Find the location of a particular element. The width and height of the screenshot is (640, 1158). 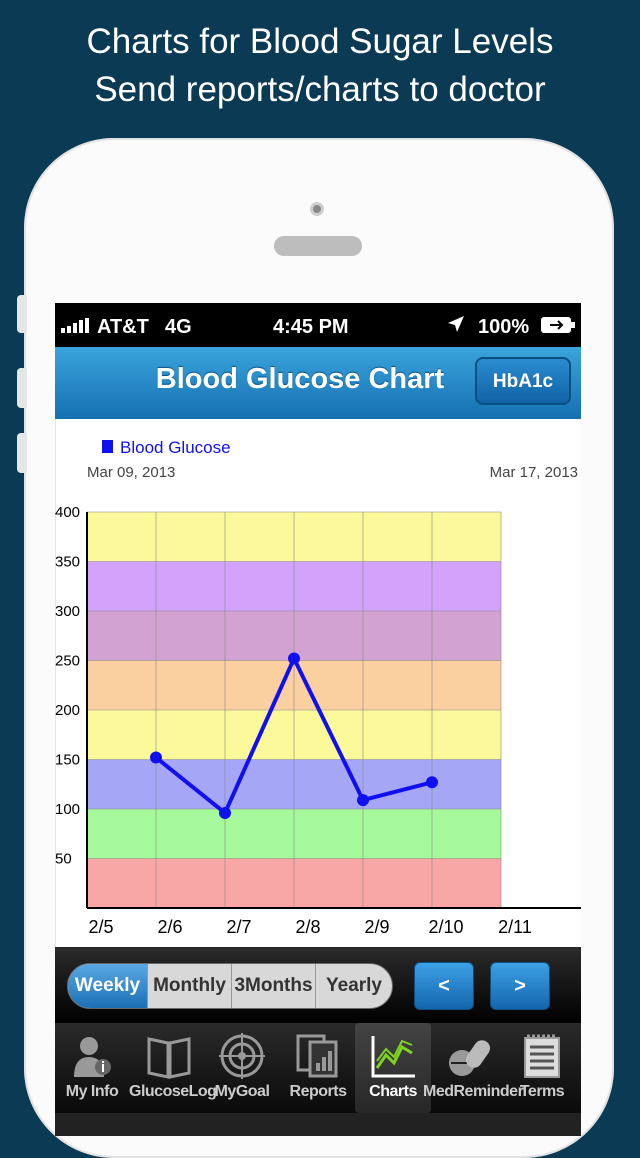

tab-med-reminder: MedReminder is located at coordinates (473, 1068).